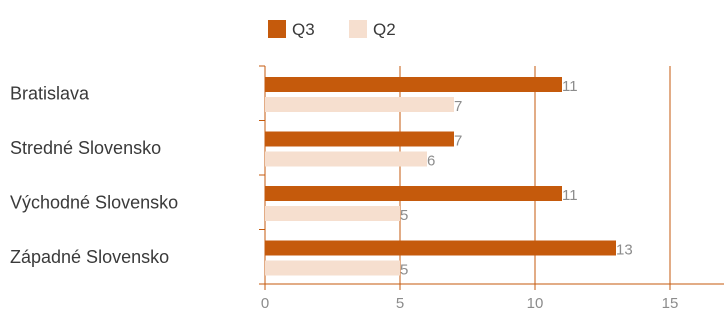 The height and width of the screenshot is (327, 727). I want to click on category-label: Stredné Slovensko, so click(85, 148).